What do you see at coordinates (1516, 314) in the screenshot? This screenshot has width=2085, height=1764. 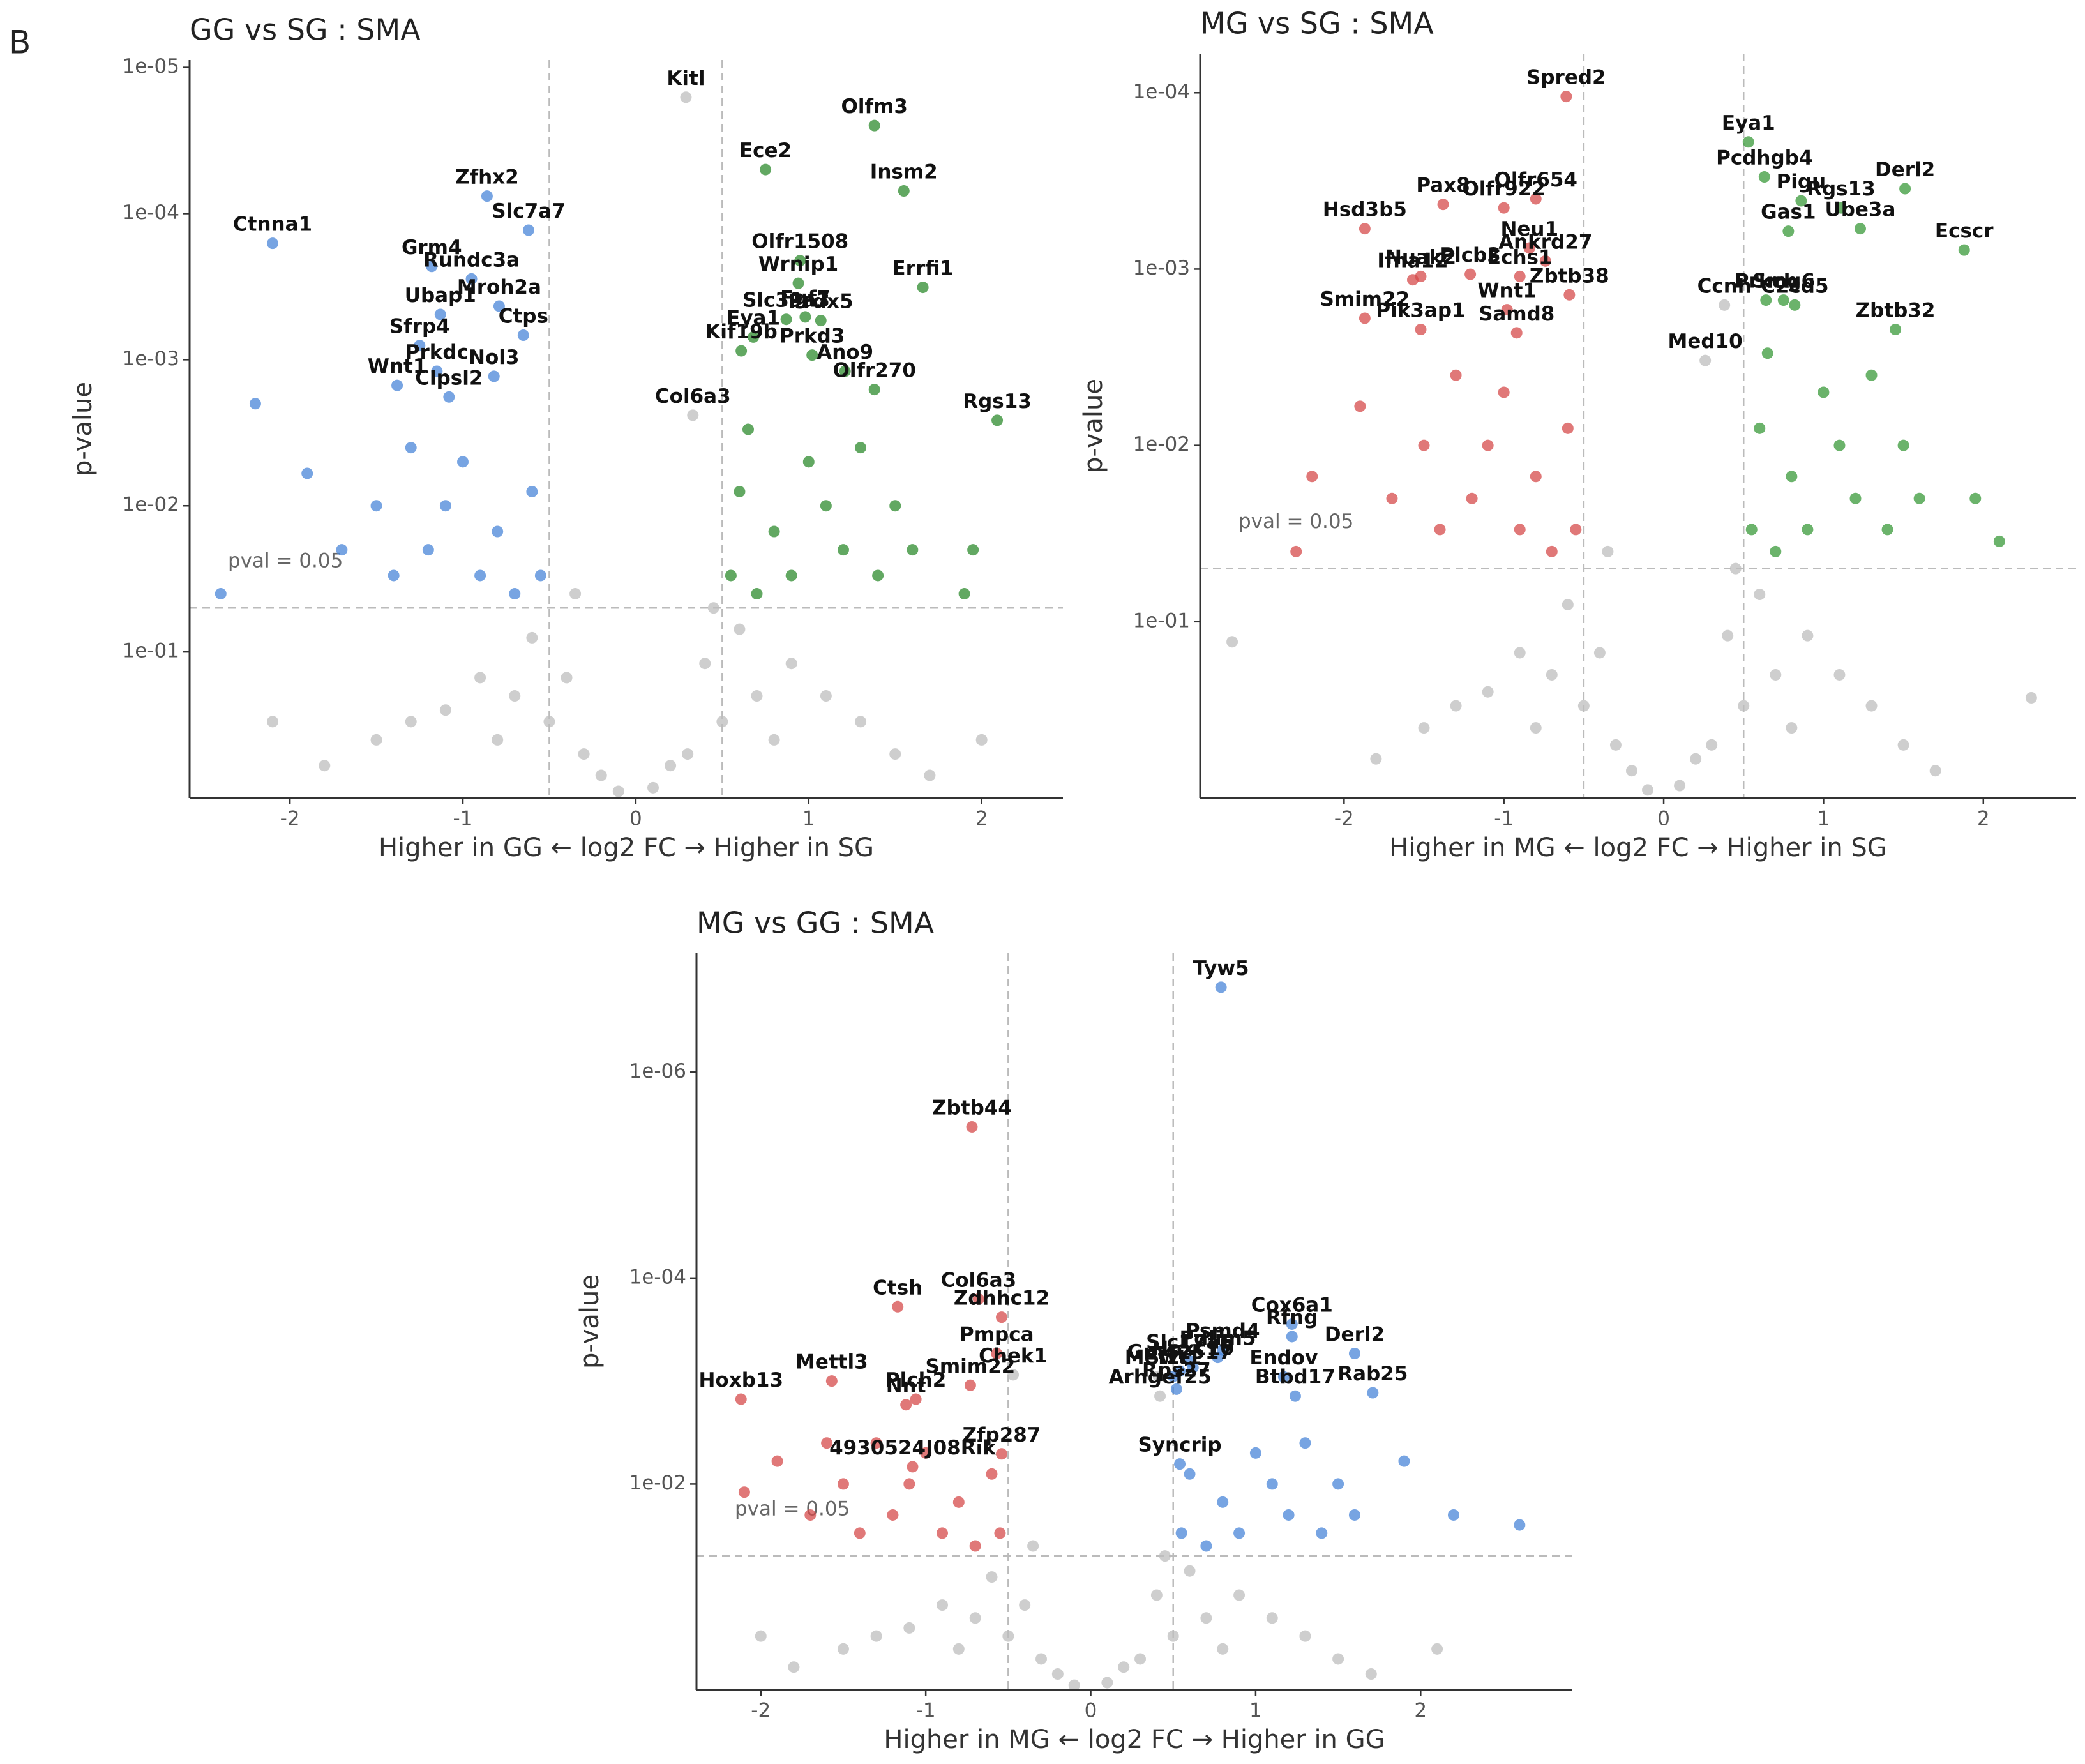 I see `gene-label: Samd8` at bounding box center [1516, 314].